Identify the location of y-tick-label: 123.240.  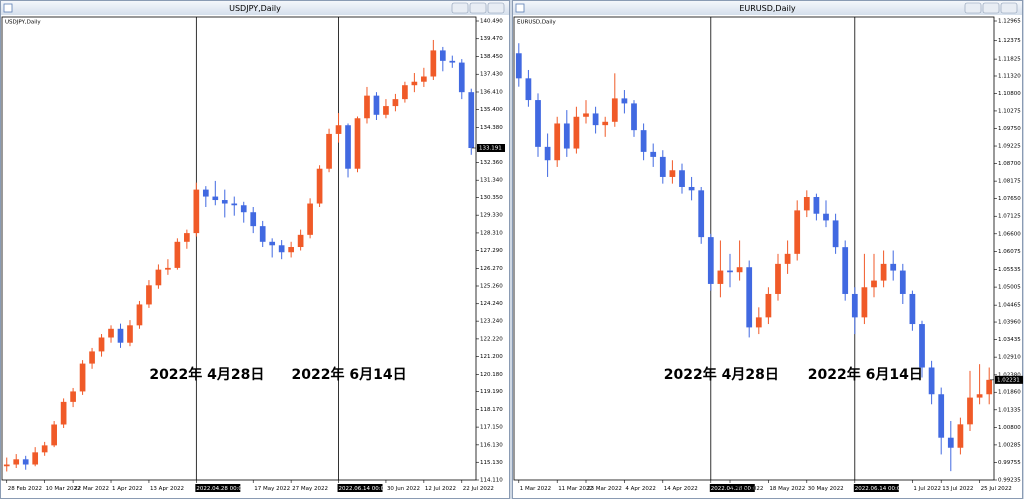
(491, 322).